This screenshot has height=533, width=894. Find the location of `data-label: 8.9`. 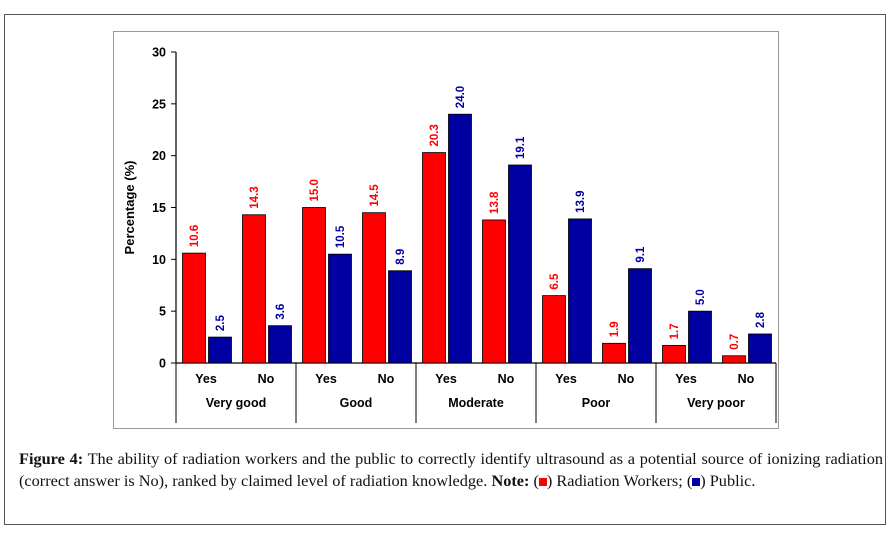

data-label: 8.9 is located at coordinates (401, 257).